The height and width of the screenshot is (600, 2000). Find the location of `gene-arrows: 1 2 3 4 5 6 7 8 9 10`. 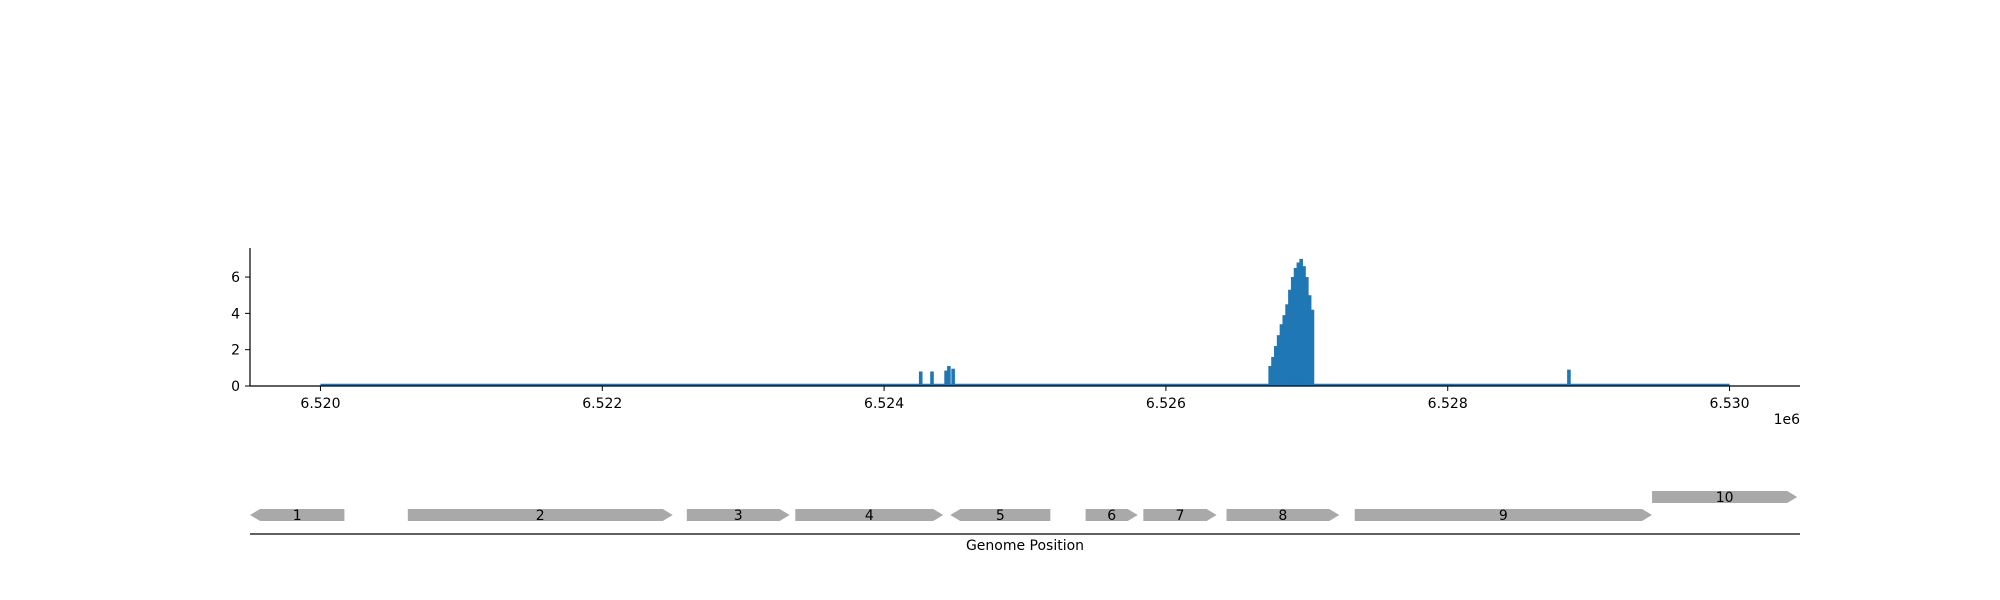

gene-arrows: 1 2 3 4 5 6 7 8 9 10 is located at coordinates (1024, 507).